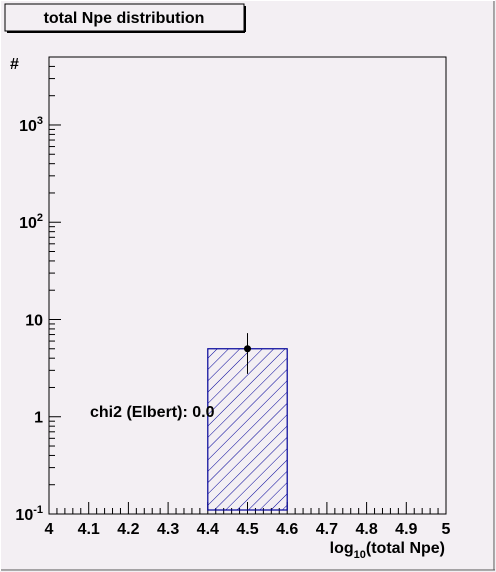  What do you see at coordinates (49, 529) in the screenshot?
I see `x-tick-label: 4` at bounding box center [49, 529].